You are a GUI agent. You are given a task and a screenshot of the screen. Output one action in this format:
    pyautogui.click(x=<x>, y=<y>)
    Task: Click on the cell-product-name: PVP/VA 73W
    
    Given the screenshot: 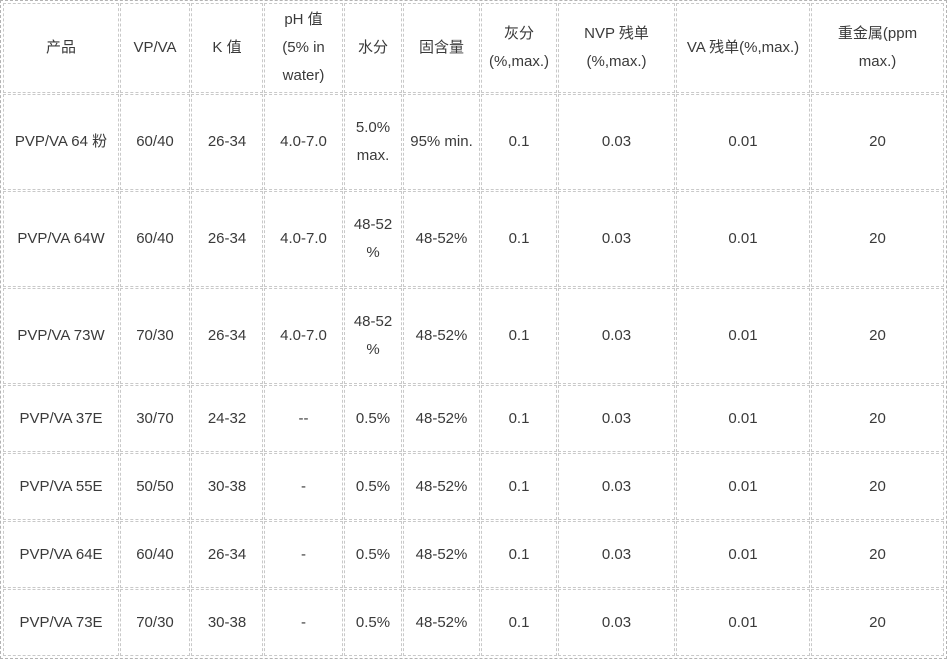 What is the action you would take?
    pyautogui.click(x=61, y=336)
    